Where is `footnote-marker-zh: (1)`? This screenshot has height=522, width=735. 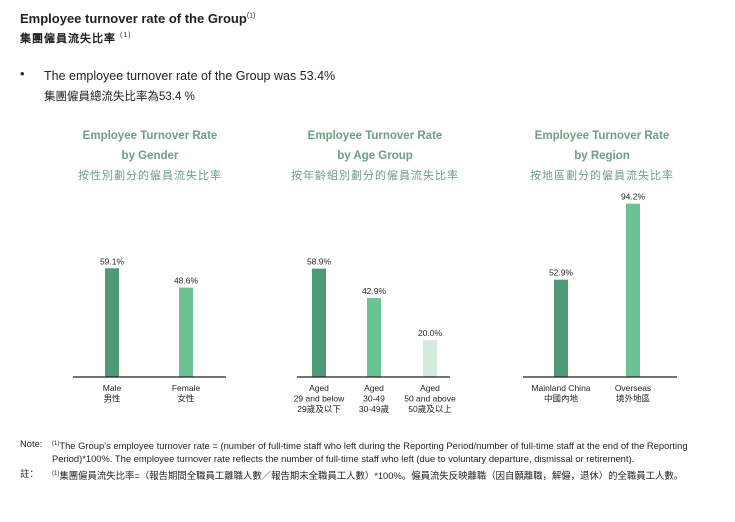
footnote-marker-zh: (1) is located at coordinates (56, 474).